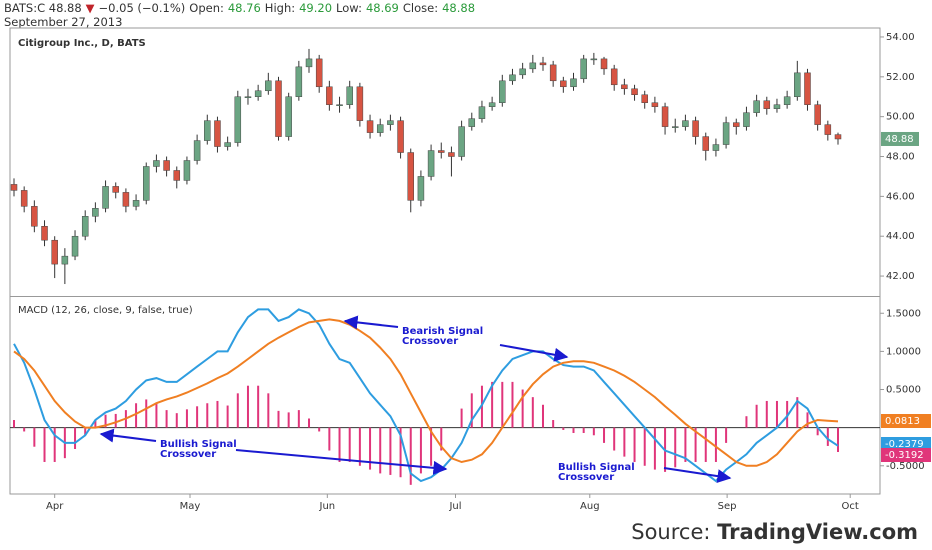  Describe the element at coordinates (904, 444) in the screenshot. I see `value-badge-label: -0.2379` at that location.